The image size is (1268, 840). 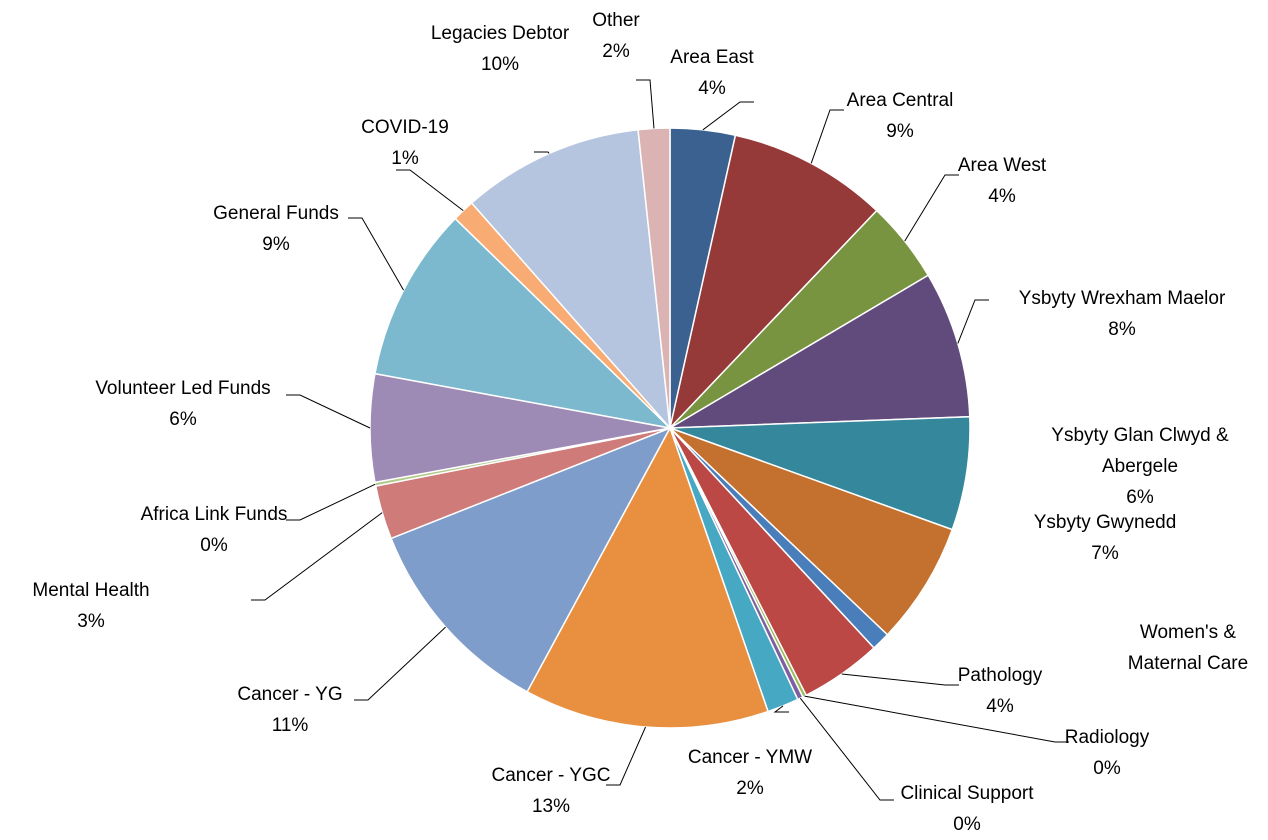 What do you see at coordinates (551, 791) in the screenshot?
I see `data-label: Cancer - YGC 13%` at bounding box center [551, 791].